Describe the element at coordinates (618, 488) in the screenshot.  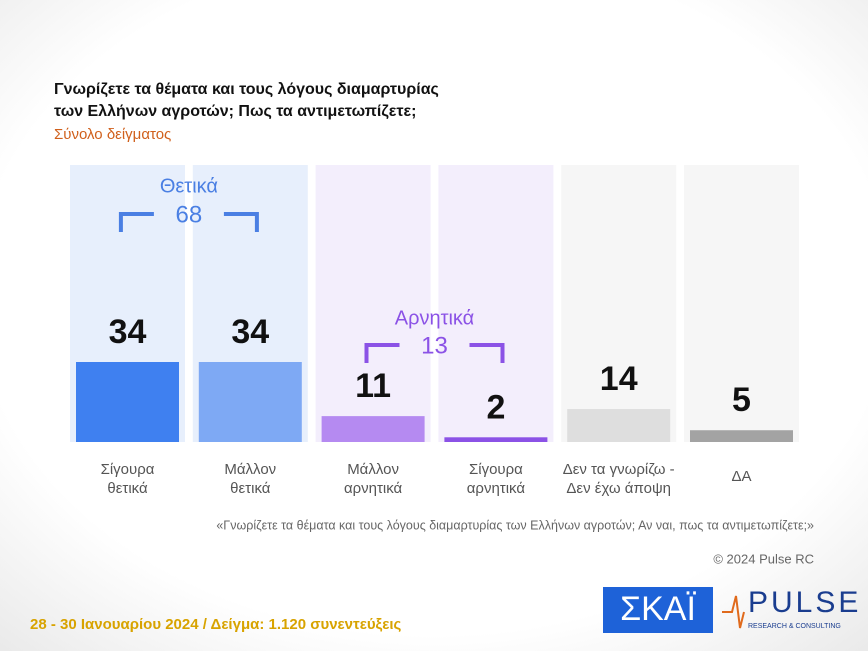
I see `x-tick-label: Δεν έχω άποψη` at that location.